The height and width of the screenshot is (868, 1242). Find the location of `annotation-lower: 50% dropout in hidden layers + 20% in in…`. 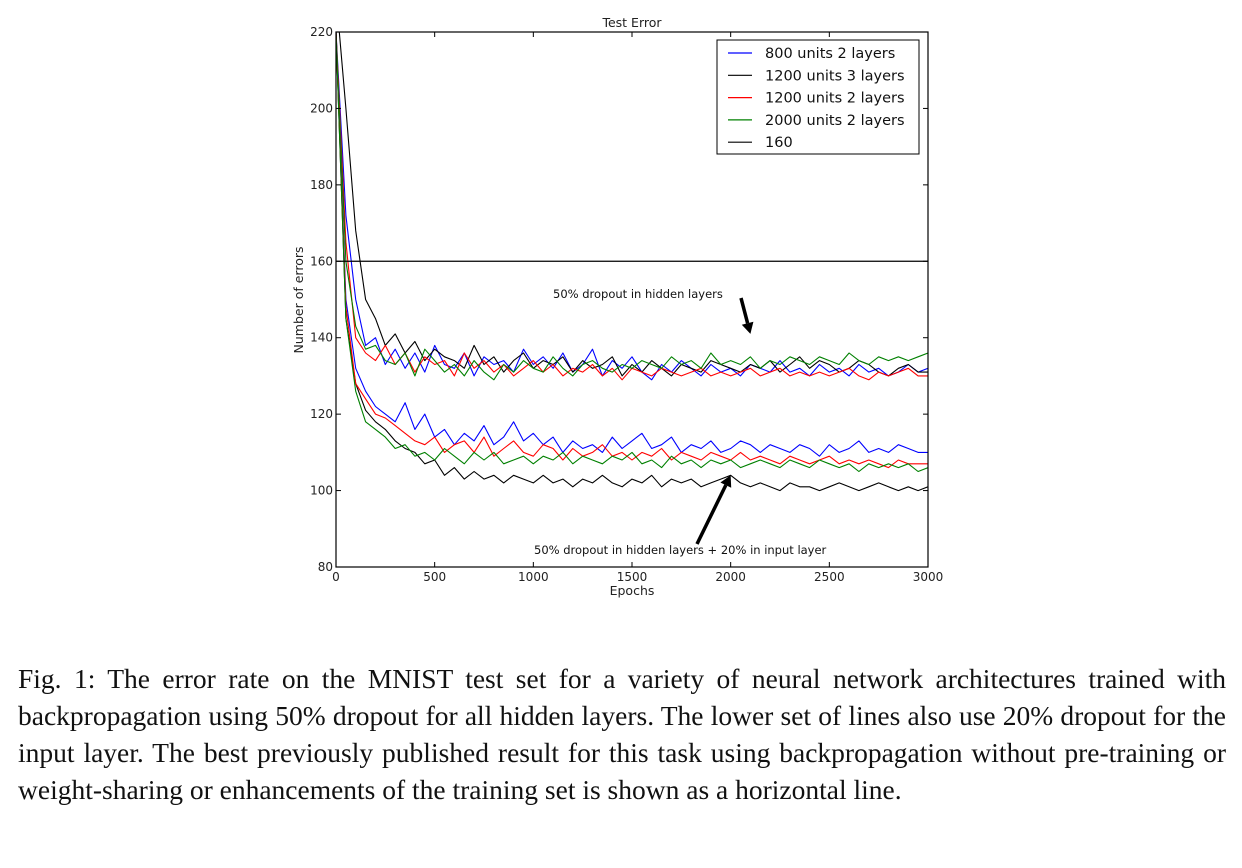

annotation-lower: 50% dropout in hidden layers + 20% in in… is located at coordinates (680, 550).